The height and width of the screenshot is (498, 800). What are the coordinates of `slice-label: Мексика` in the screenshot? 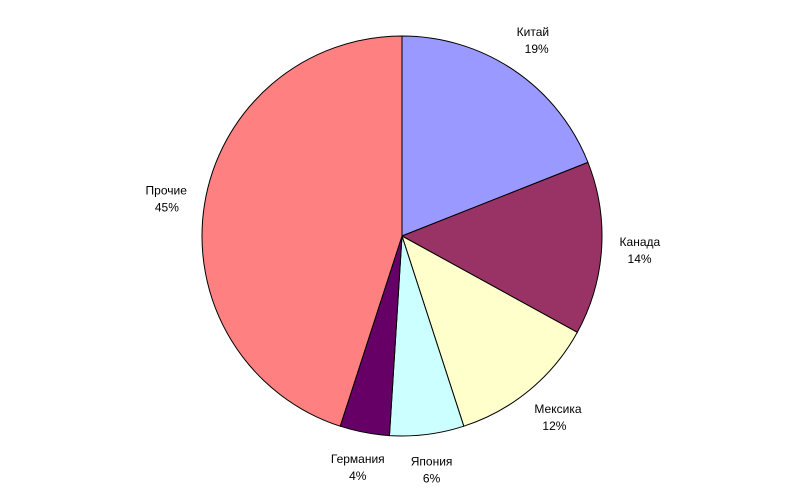 It's located at (557, 409).